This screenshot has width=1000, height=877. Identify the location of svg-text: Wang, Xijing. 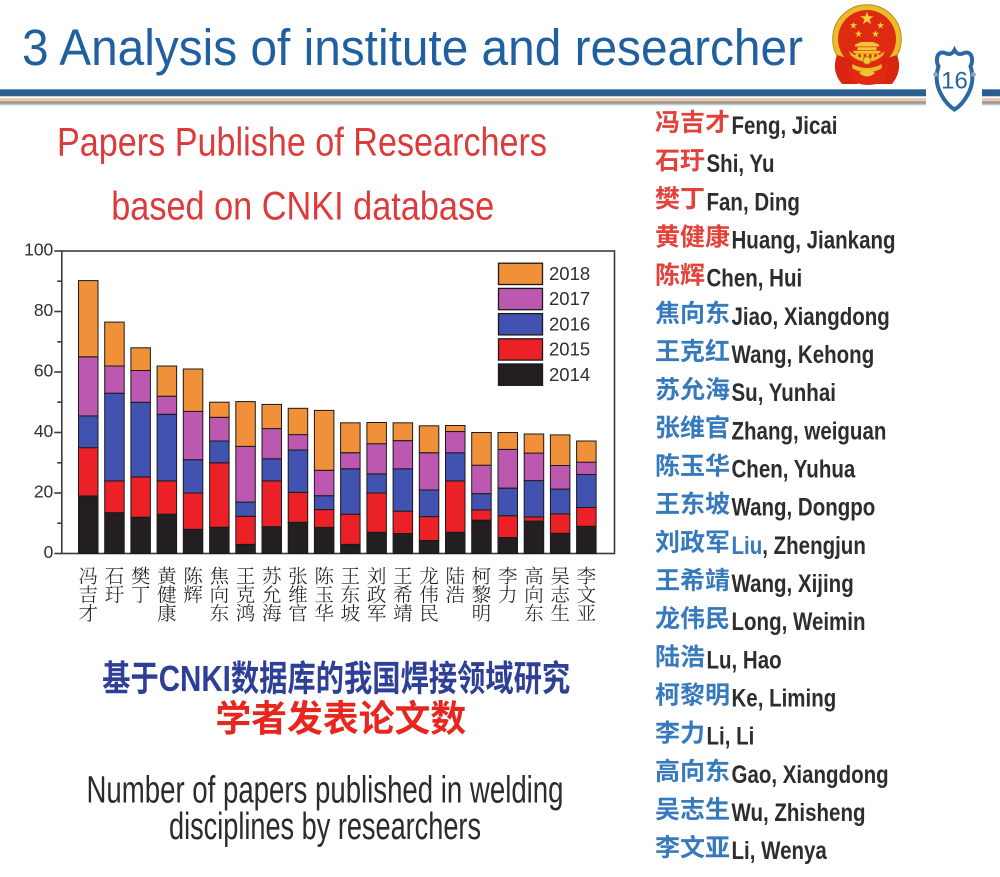
(793, 583).